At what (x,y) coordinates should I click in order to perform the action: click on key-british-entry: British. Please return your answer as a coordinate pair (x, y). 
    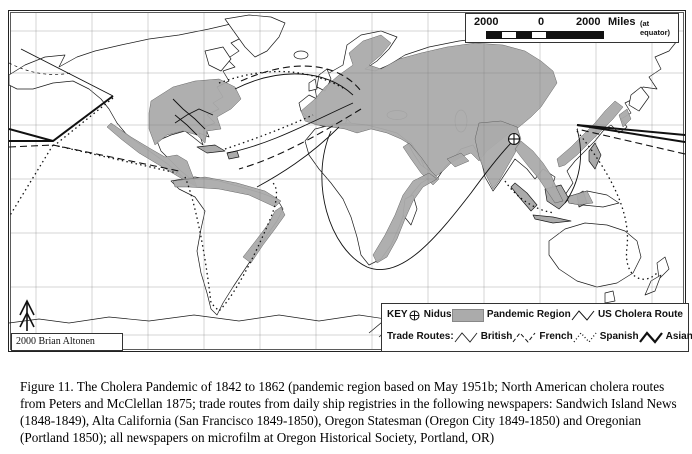
    Looking at the image, I should click on (483, 337).